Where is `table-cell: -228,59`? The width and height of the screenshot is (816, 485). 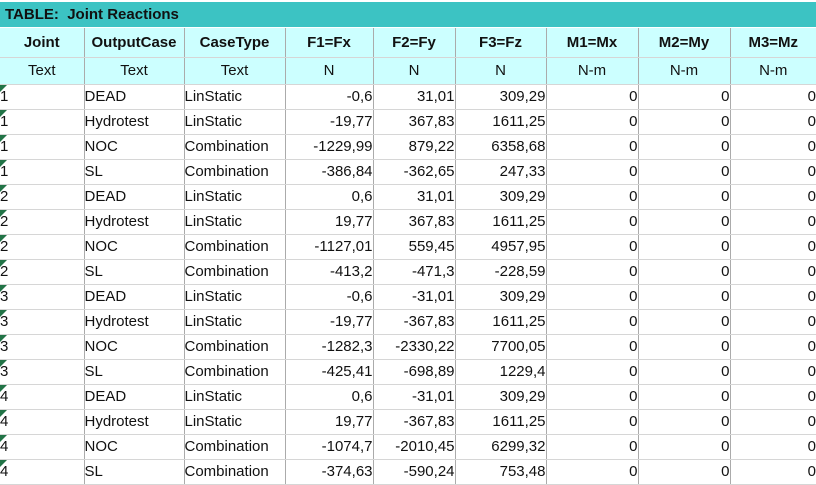 table-cell: -228,59 is located at coordinates (501, 272).